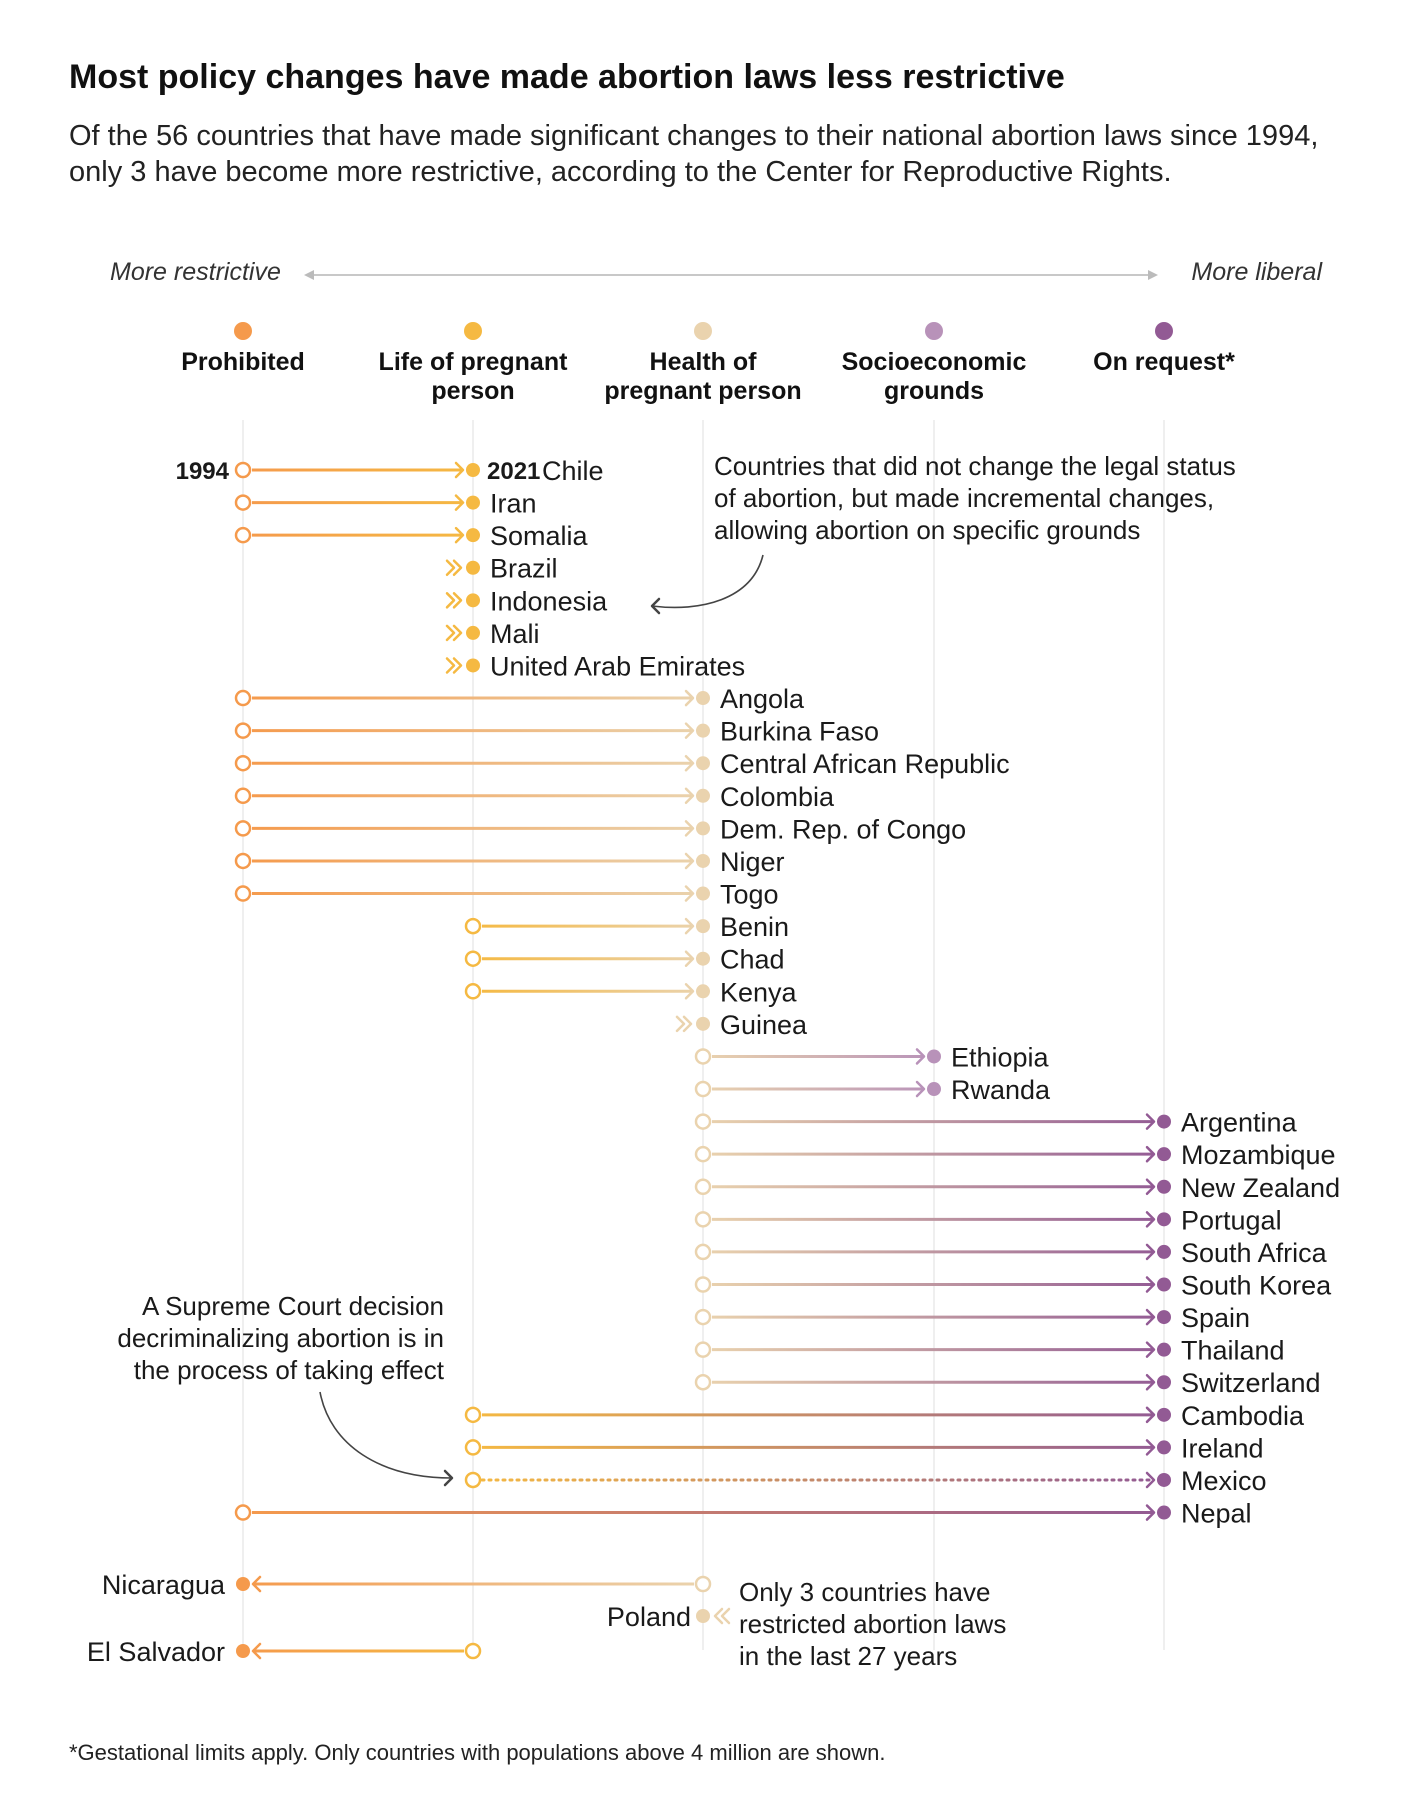  I want to click on start-dot-angola, so click(243, 698).